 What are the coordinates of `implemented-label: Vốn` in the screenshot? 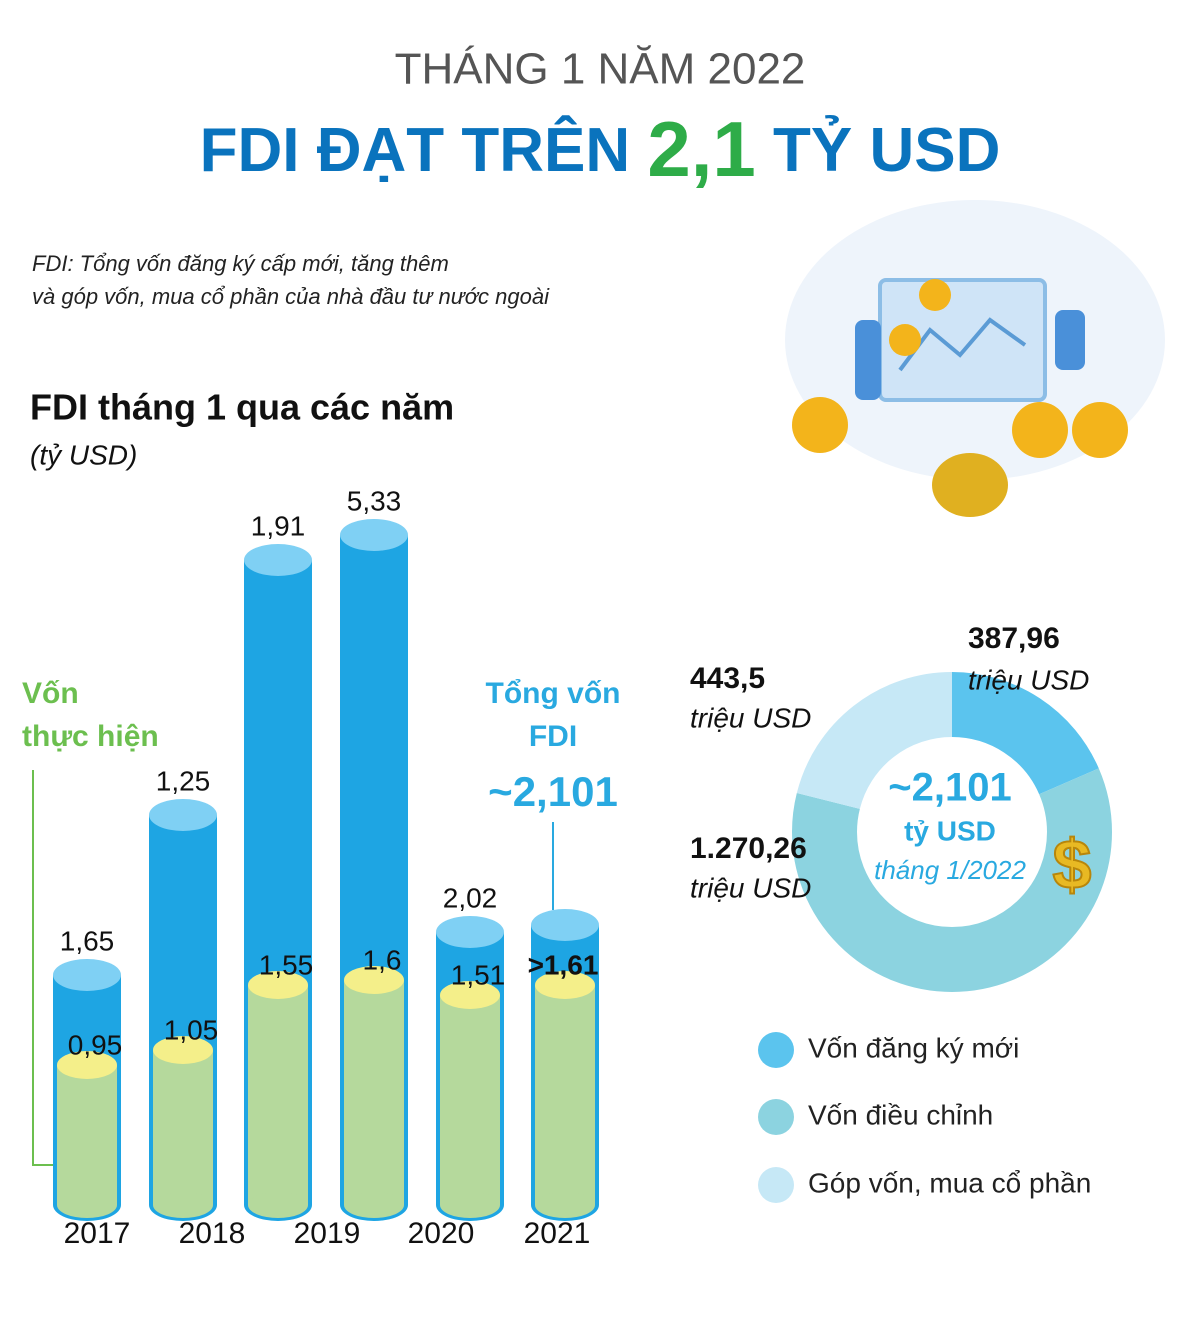 It's located at (50, 693).